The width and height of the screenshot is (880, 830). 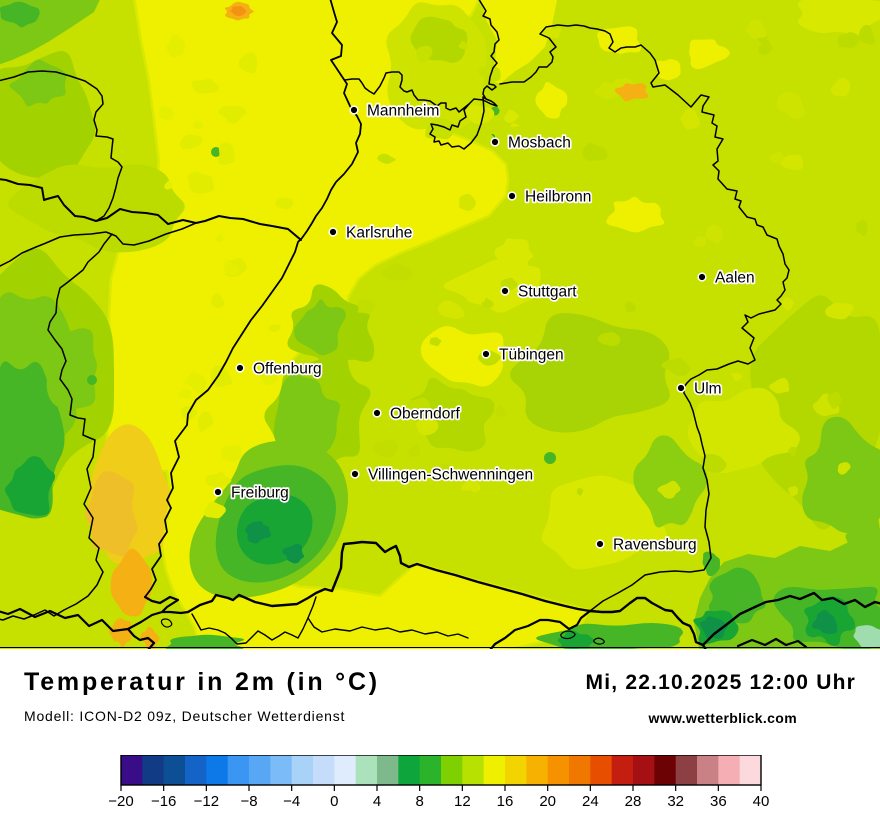 I want to click on svg-text: 0, so click(x=334, y=801).